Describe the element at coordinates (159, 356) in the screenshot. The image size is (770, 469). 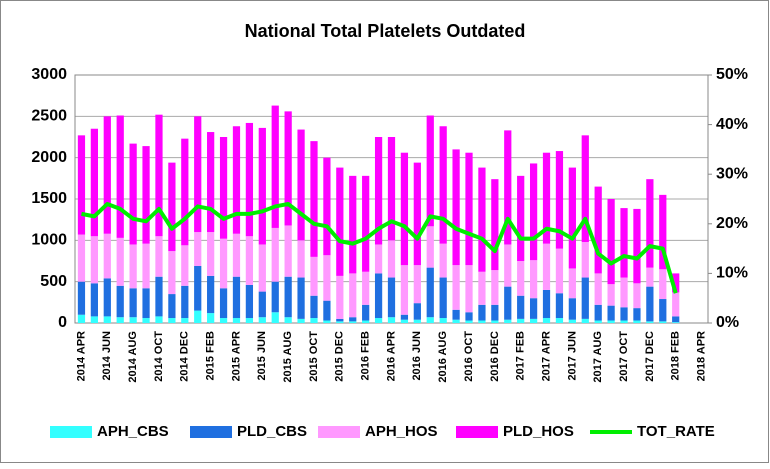
I see `x-tick-label: 2014 OCT` at that location.